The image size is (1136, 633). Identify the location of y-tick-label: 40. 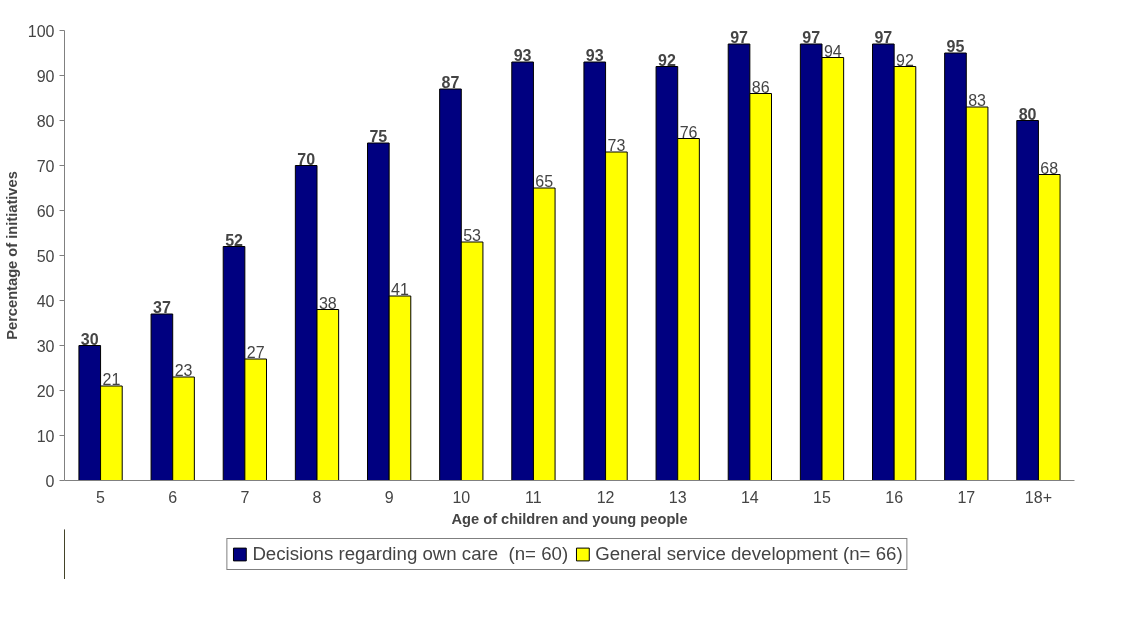
(45, 301).